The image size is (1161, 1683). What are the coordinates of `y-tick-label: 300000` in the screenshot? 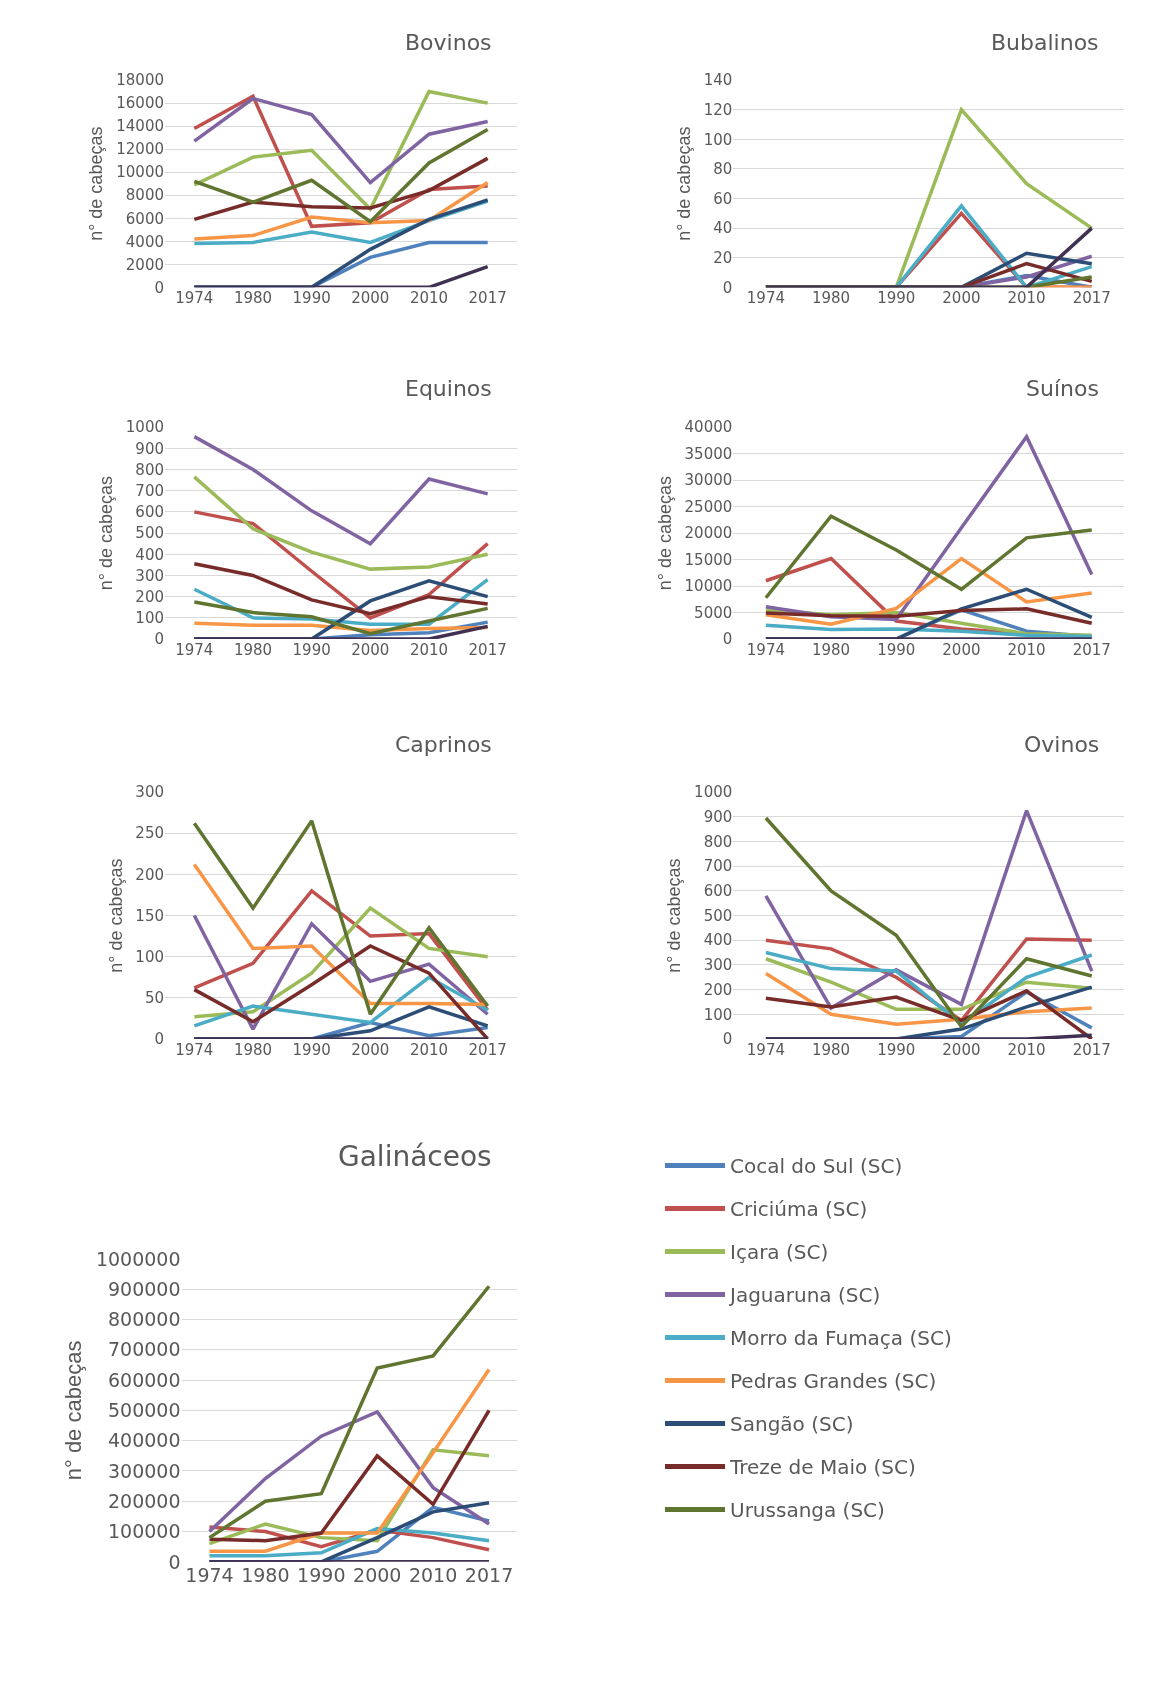 It's located at (144, 1470).